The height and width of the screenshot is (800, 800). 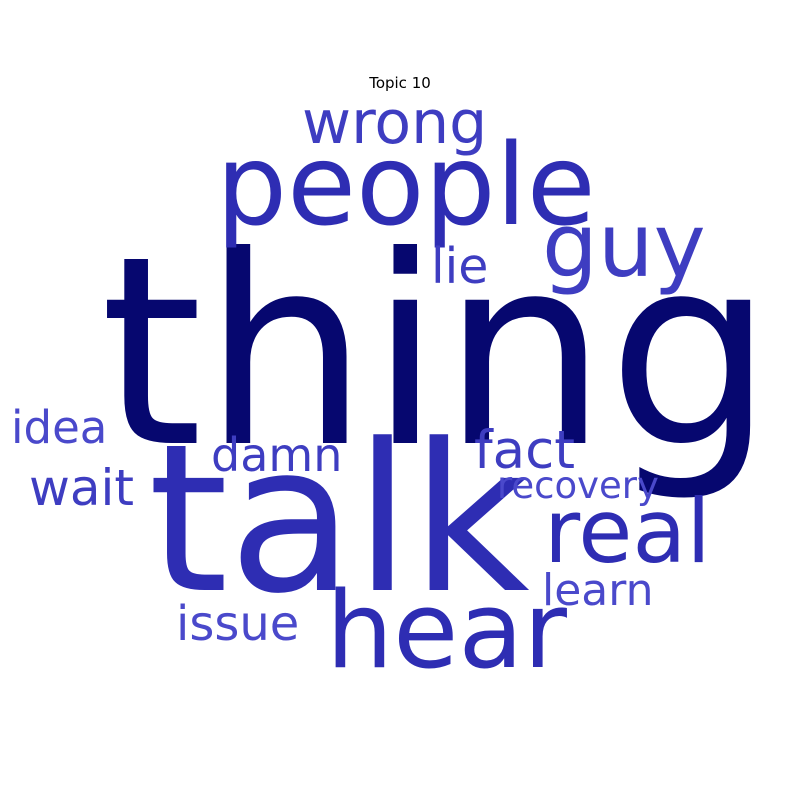 What do you see at coordinates (395, 123) in the screenshot?
I see `word-wrong: wrong` at bounding box center [395, 123].